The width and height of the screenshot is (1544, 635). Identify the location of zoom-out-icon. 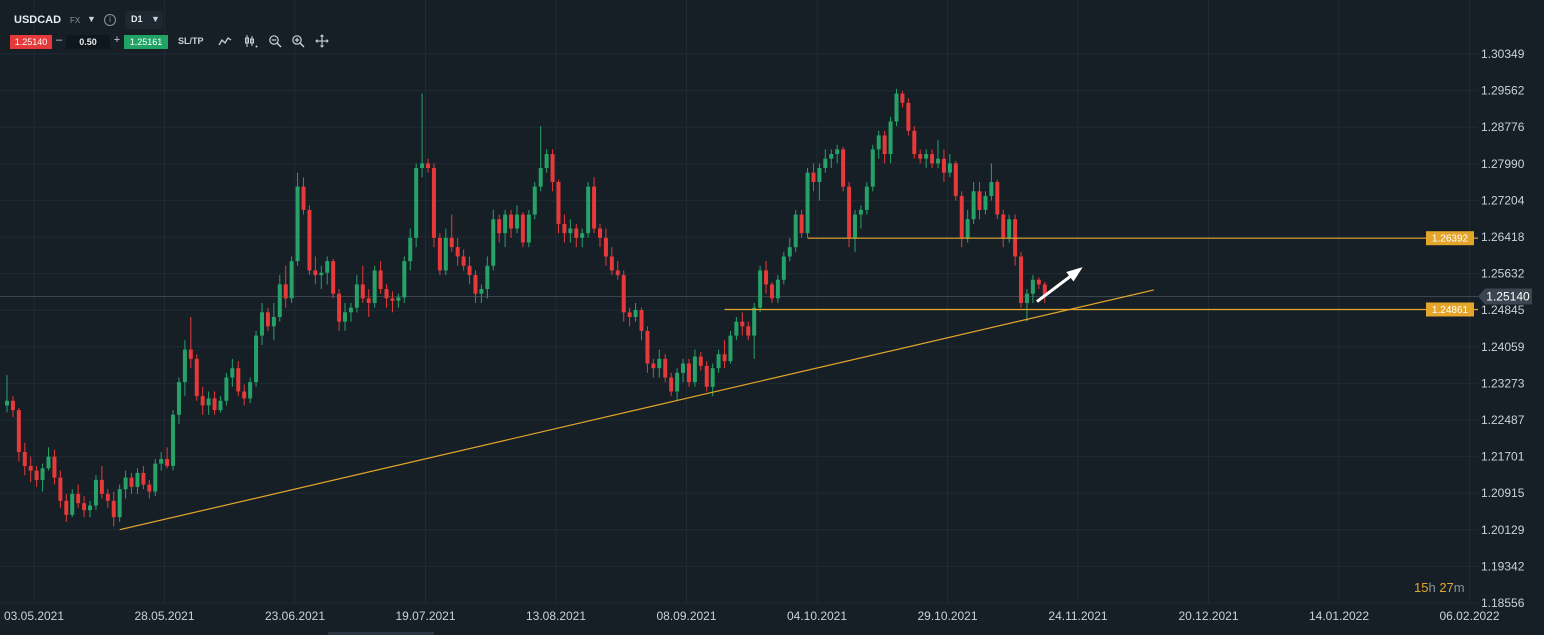
(275, 41).